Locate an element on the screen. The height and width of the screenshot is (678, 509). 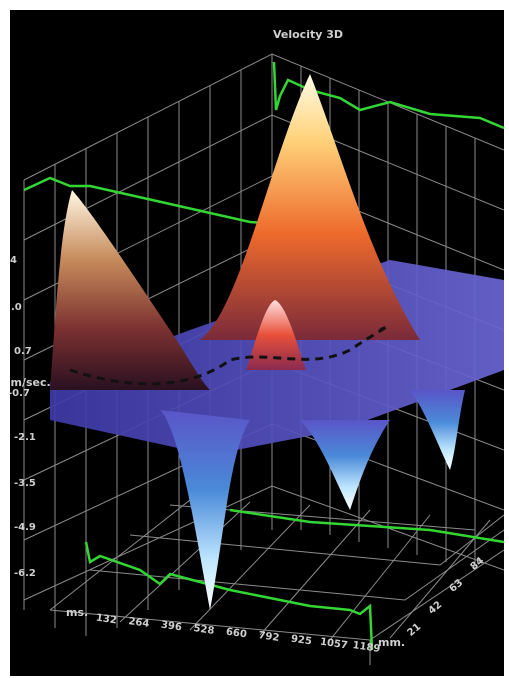
peak-small is located at coordinates (276, 335).